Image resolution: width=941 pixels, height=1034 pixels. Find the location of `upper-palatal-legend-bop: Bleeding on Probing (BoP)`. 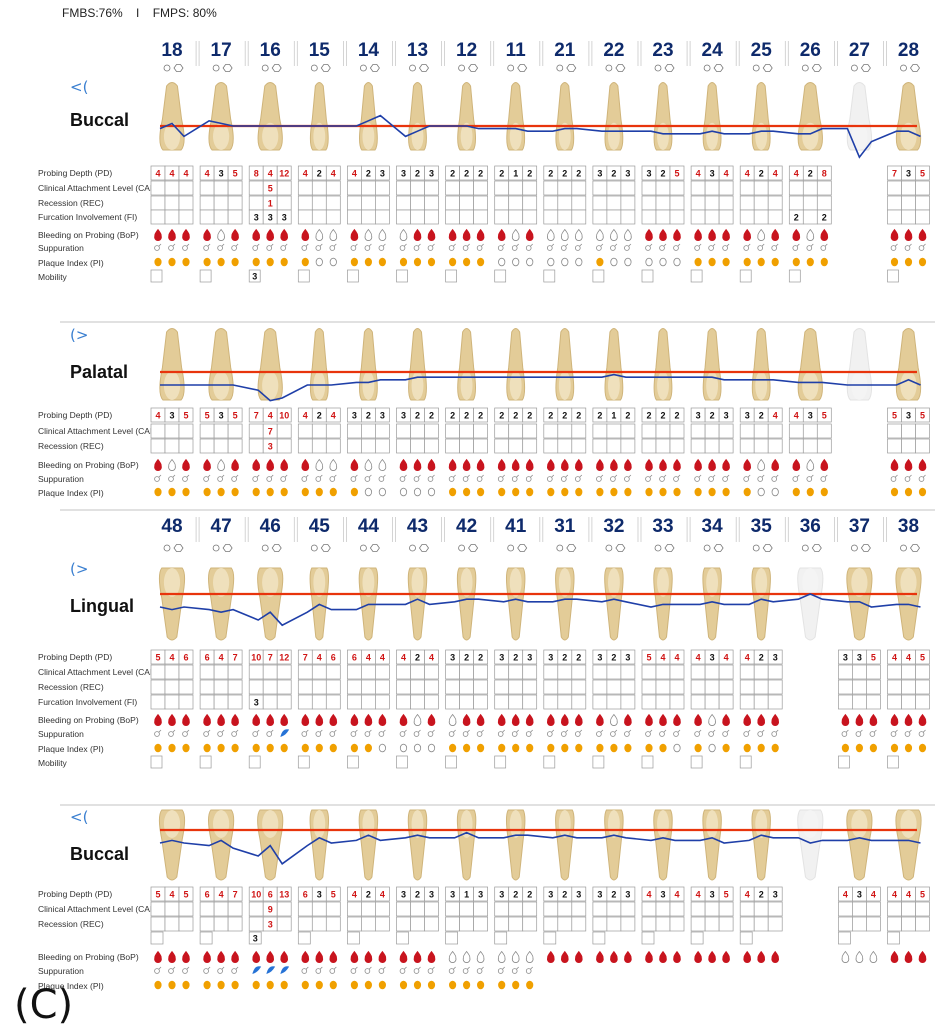

upper-palatal-legend-bop: Bleeding on Probing (BoP) is located at coordinates (88, 465).